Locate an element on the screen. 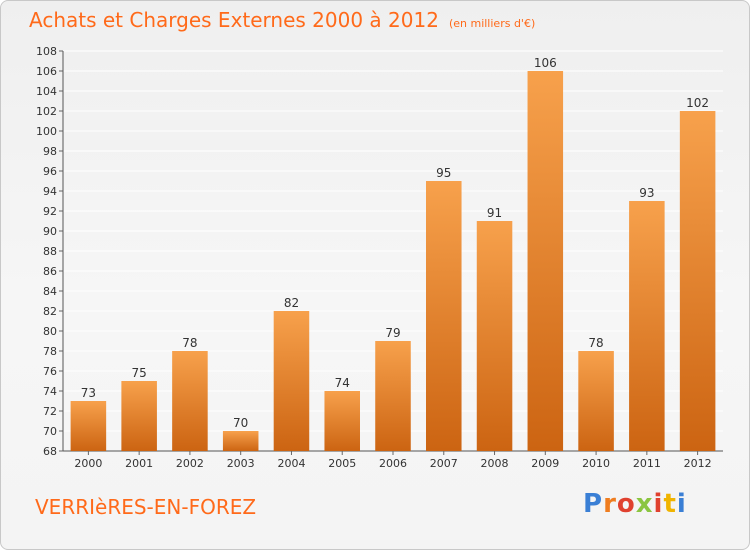  value-label: 106 is located at coordinates (545, 63).